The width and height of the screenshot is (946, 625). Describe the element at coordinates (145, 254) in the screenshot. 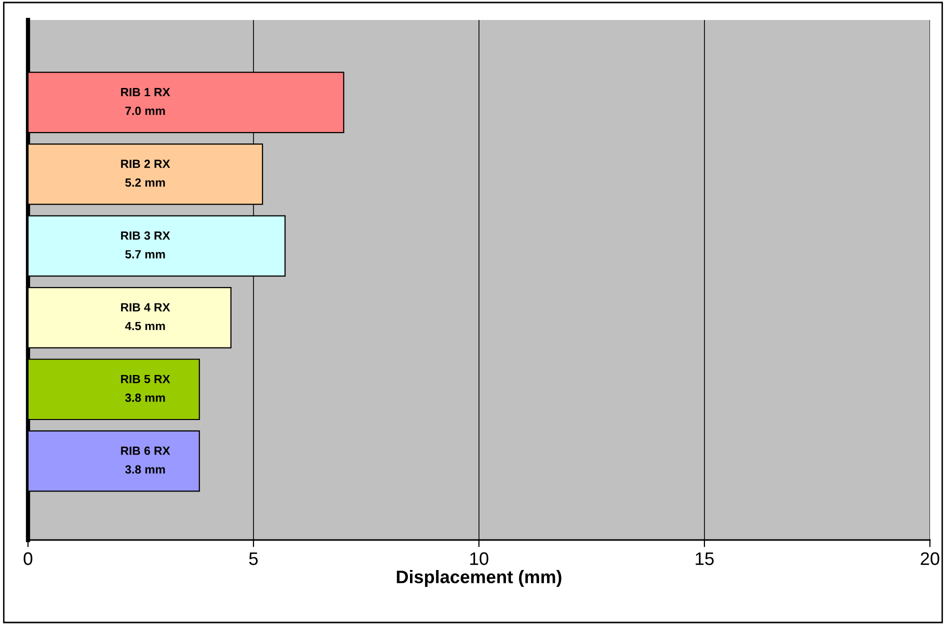

I see `data-label: 5.7 mm` at that location.